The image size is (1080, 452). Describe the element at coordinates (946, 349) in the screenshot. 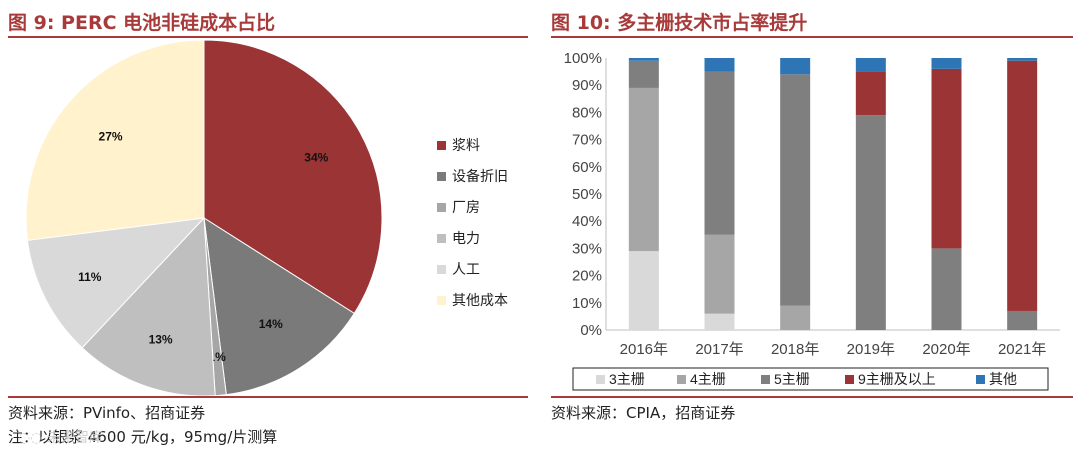

I see `x-tick-label: 2020年` at that location.